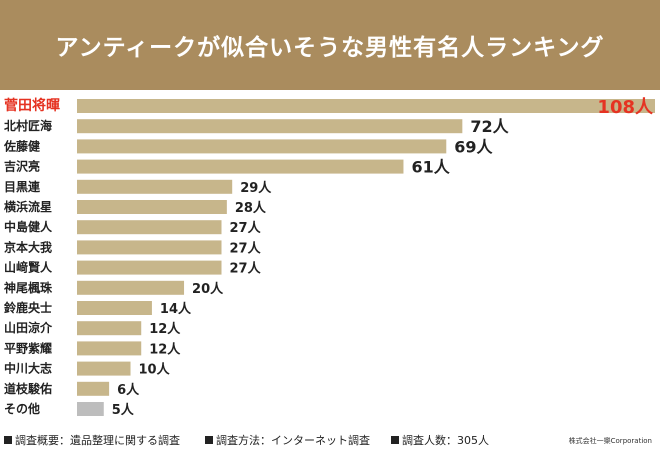 The image size is (660, 450). I want to click on company-credit: 株式会社一樂Corporation, so click(610, 441).